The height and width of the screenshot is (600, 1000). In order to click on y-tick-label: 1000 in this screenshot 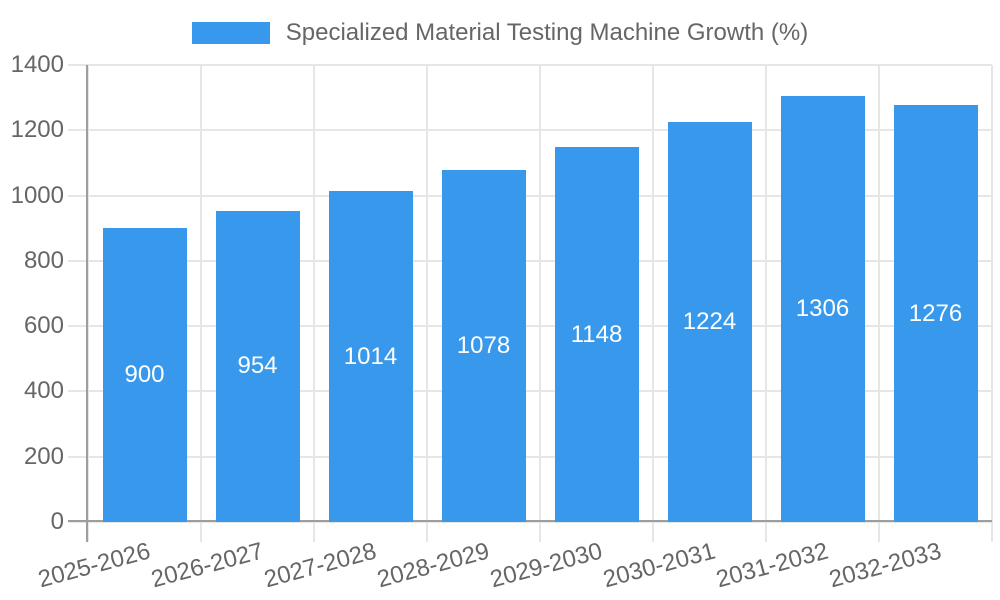, I will do `click(37, 195)`.